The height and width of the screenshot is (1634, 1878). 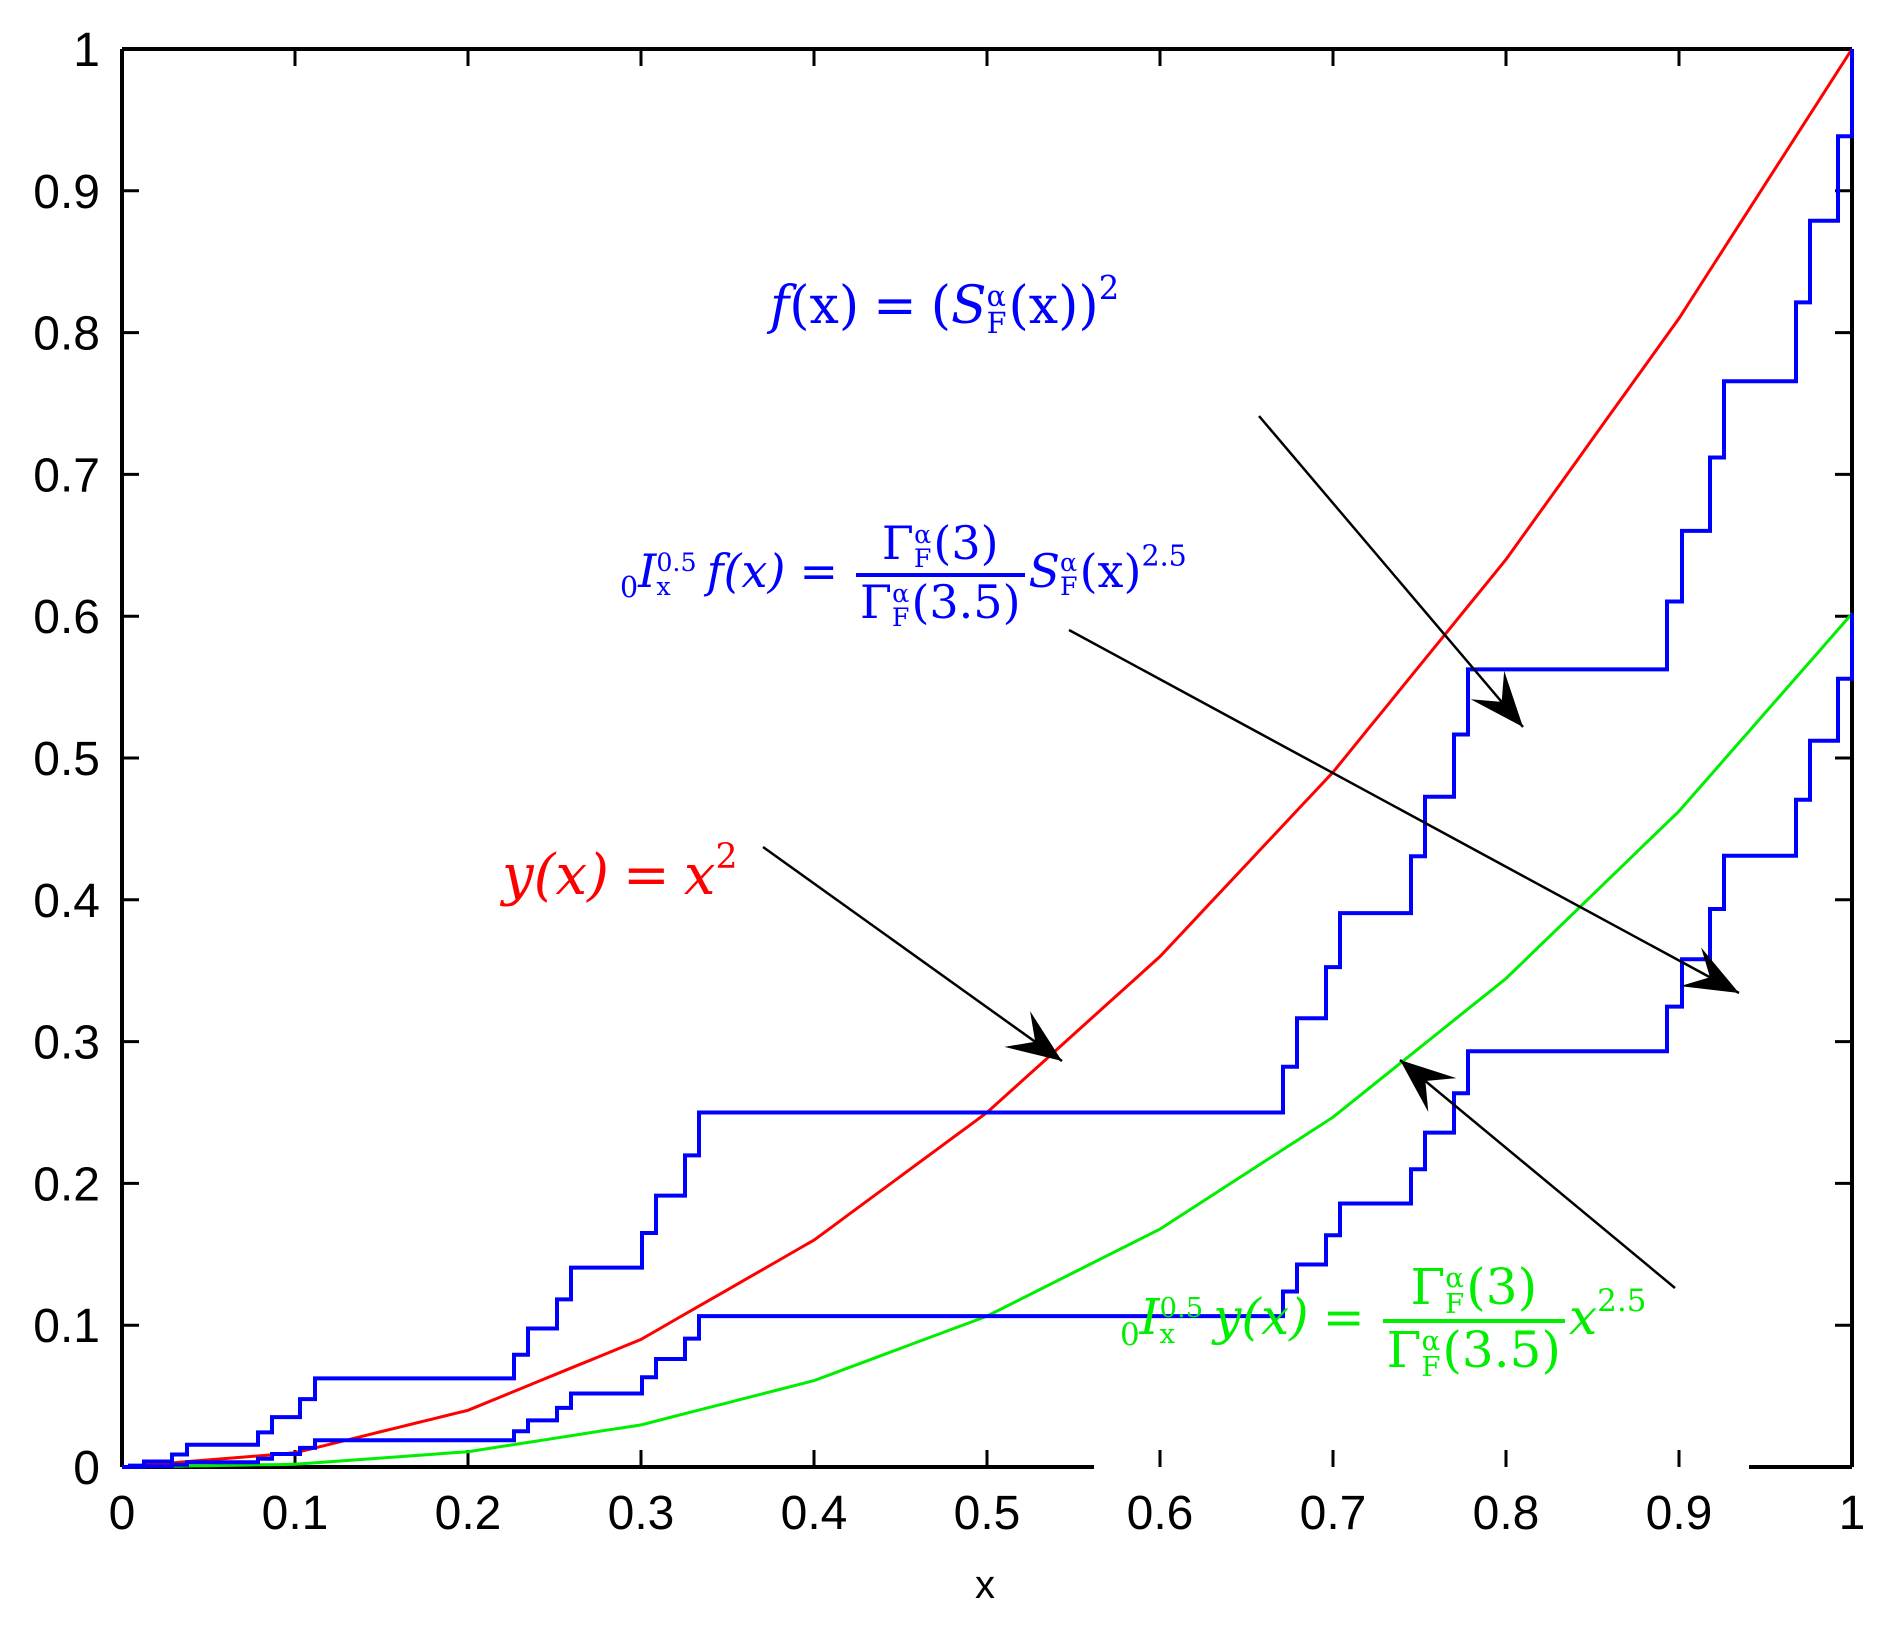 What do you see at coordinates (941, 306) in the screenshot?
I see `ann-f-open: (` at bounding box center [941, 306].